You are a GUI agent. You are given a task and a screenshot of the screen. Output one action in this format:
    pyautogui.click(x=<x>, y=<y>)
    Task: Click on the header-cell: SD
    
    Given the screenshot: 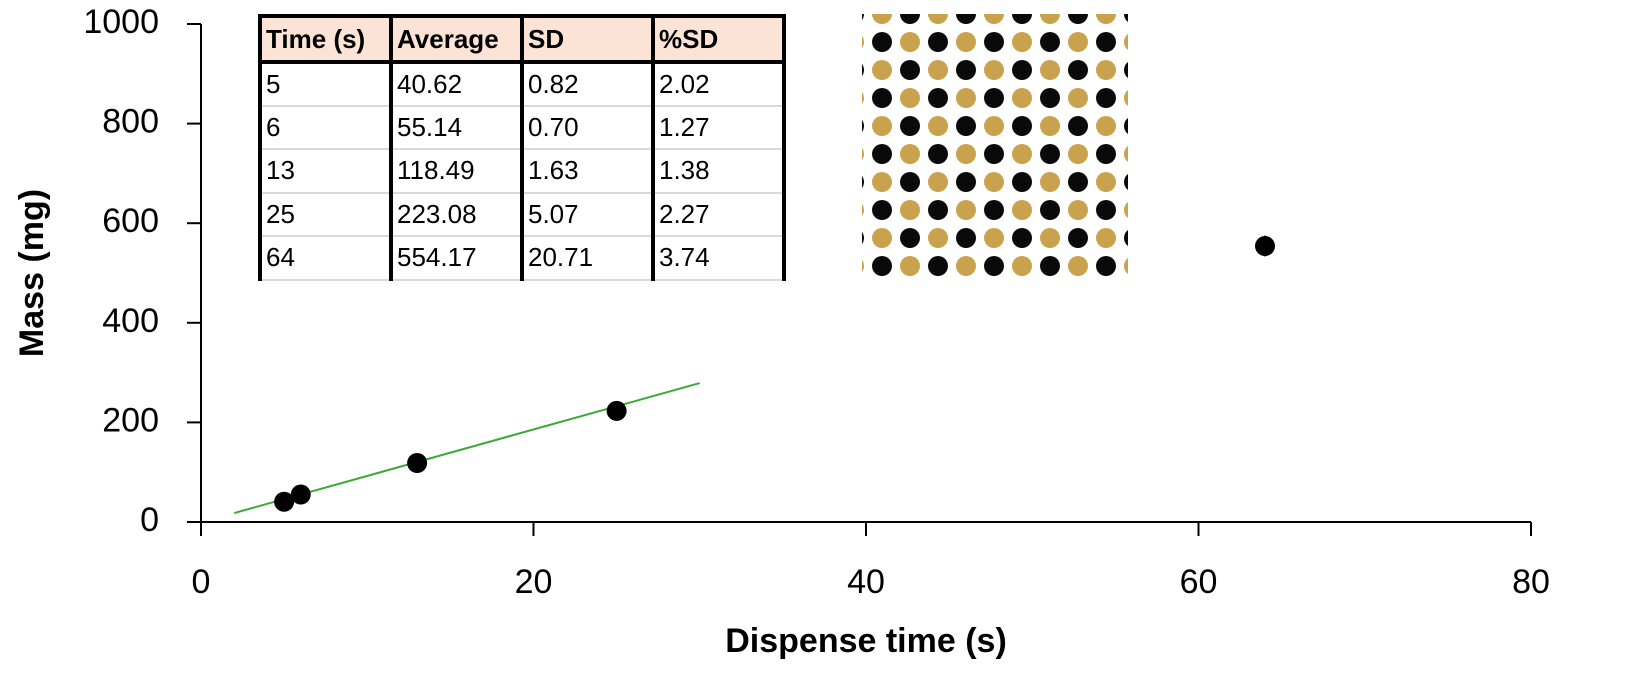 What is the action you would take?
    pyautogui.click(x=587, y=39)
    